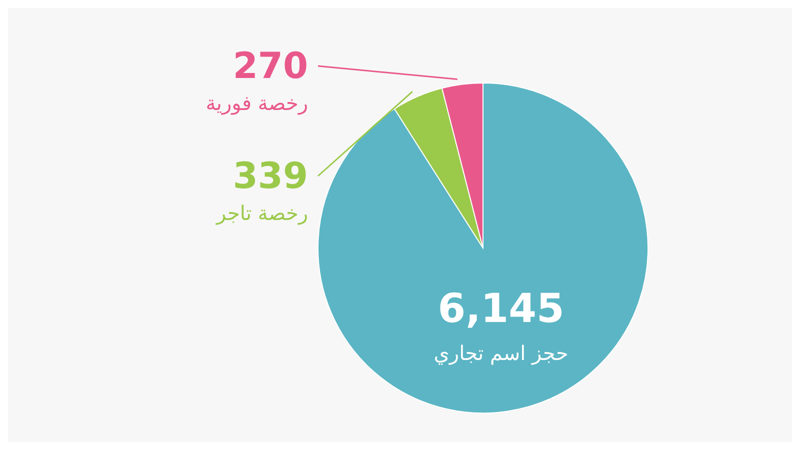  Describe the element at coordinates (270, 176) in the screenshot. I see `data-label: 339` at that location.